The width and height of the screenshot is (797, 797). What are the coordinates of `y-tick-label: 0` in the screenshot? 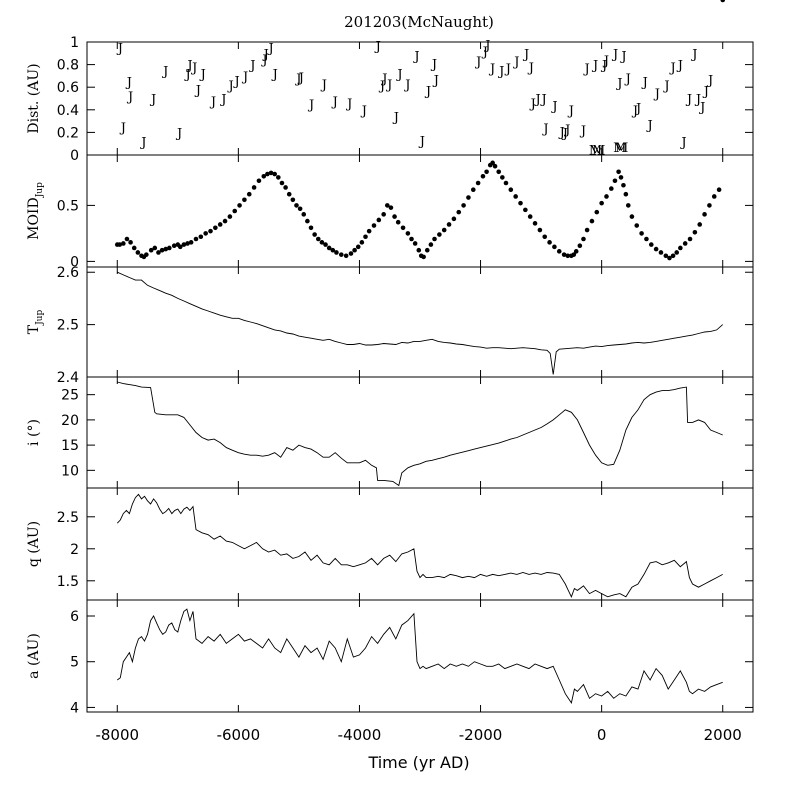 It's located at (74, 156).